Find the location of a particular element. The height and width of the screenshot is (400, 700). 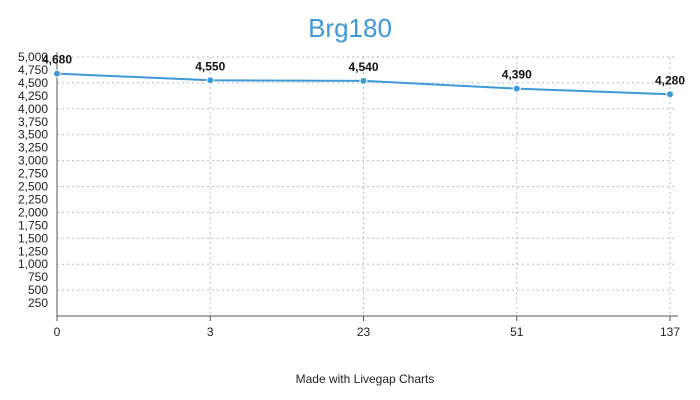

footer-credit: Made with Livegap Charts is located at coordinates (365, 379).